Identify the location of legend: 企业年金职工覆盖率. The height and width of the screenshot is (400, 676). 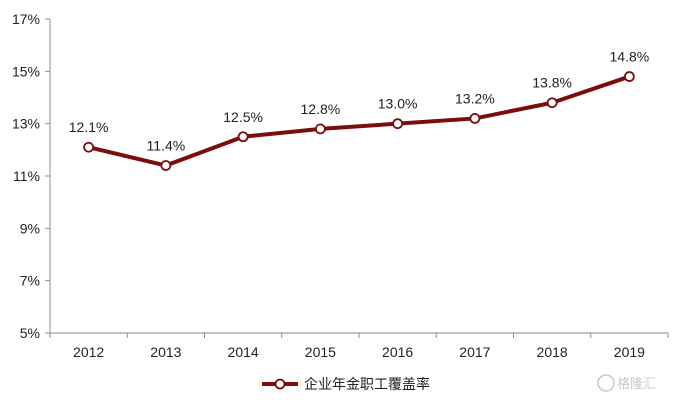
(346, 384).